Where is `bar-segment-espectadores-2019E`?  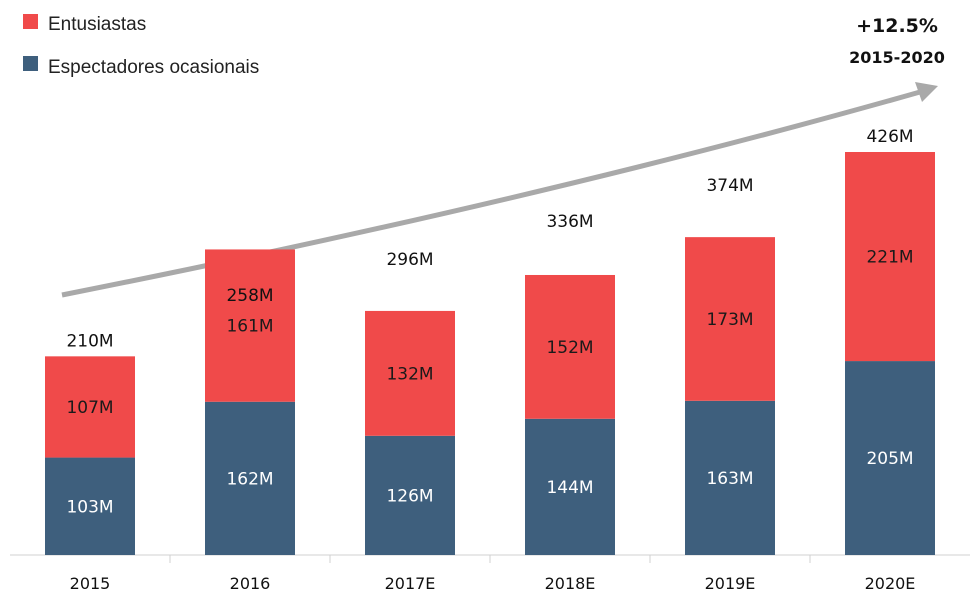
bar-segment-espectadores-2019E is located at coordinates (730, 477).